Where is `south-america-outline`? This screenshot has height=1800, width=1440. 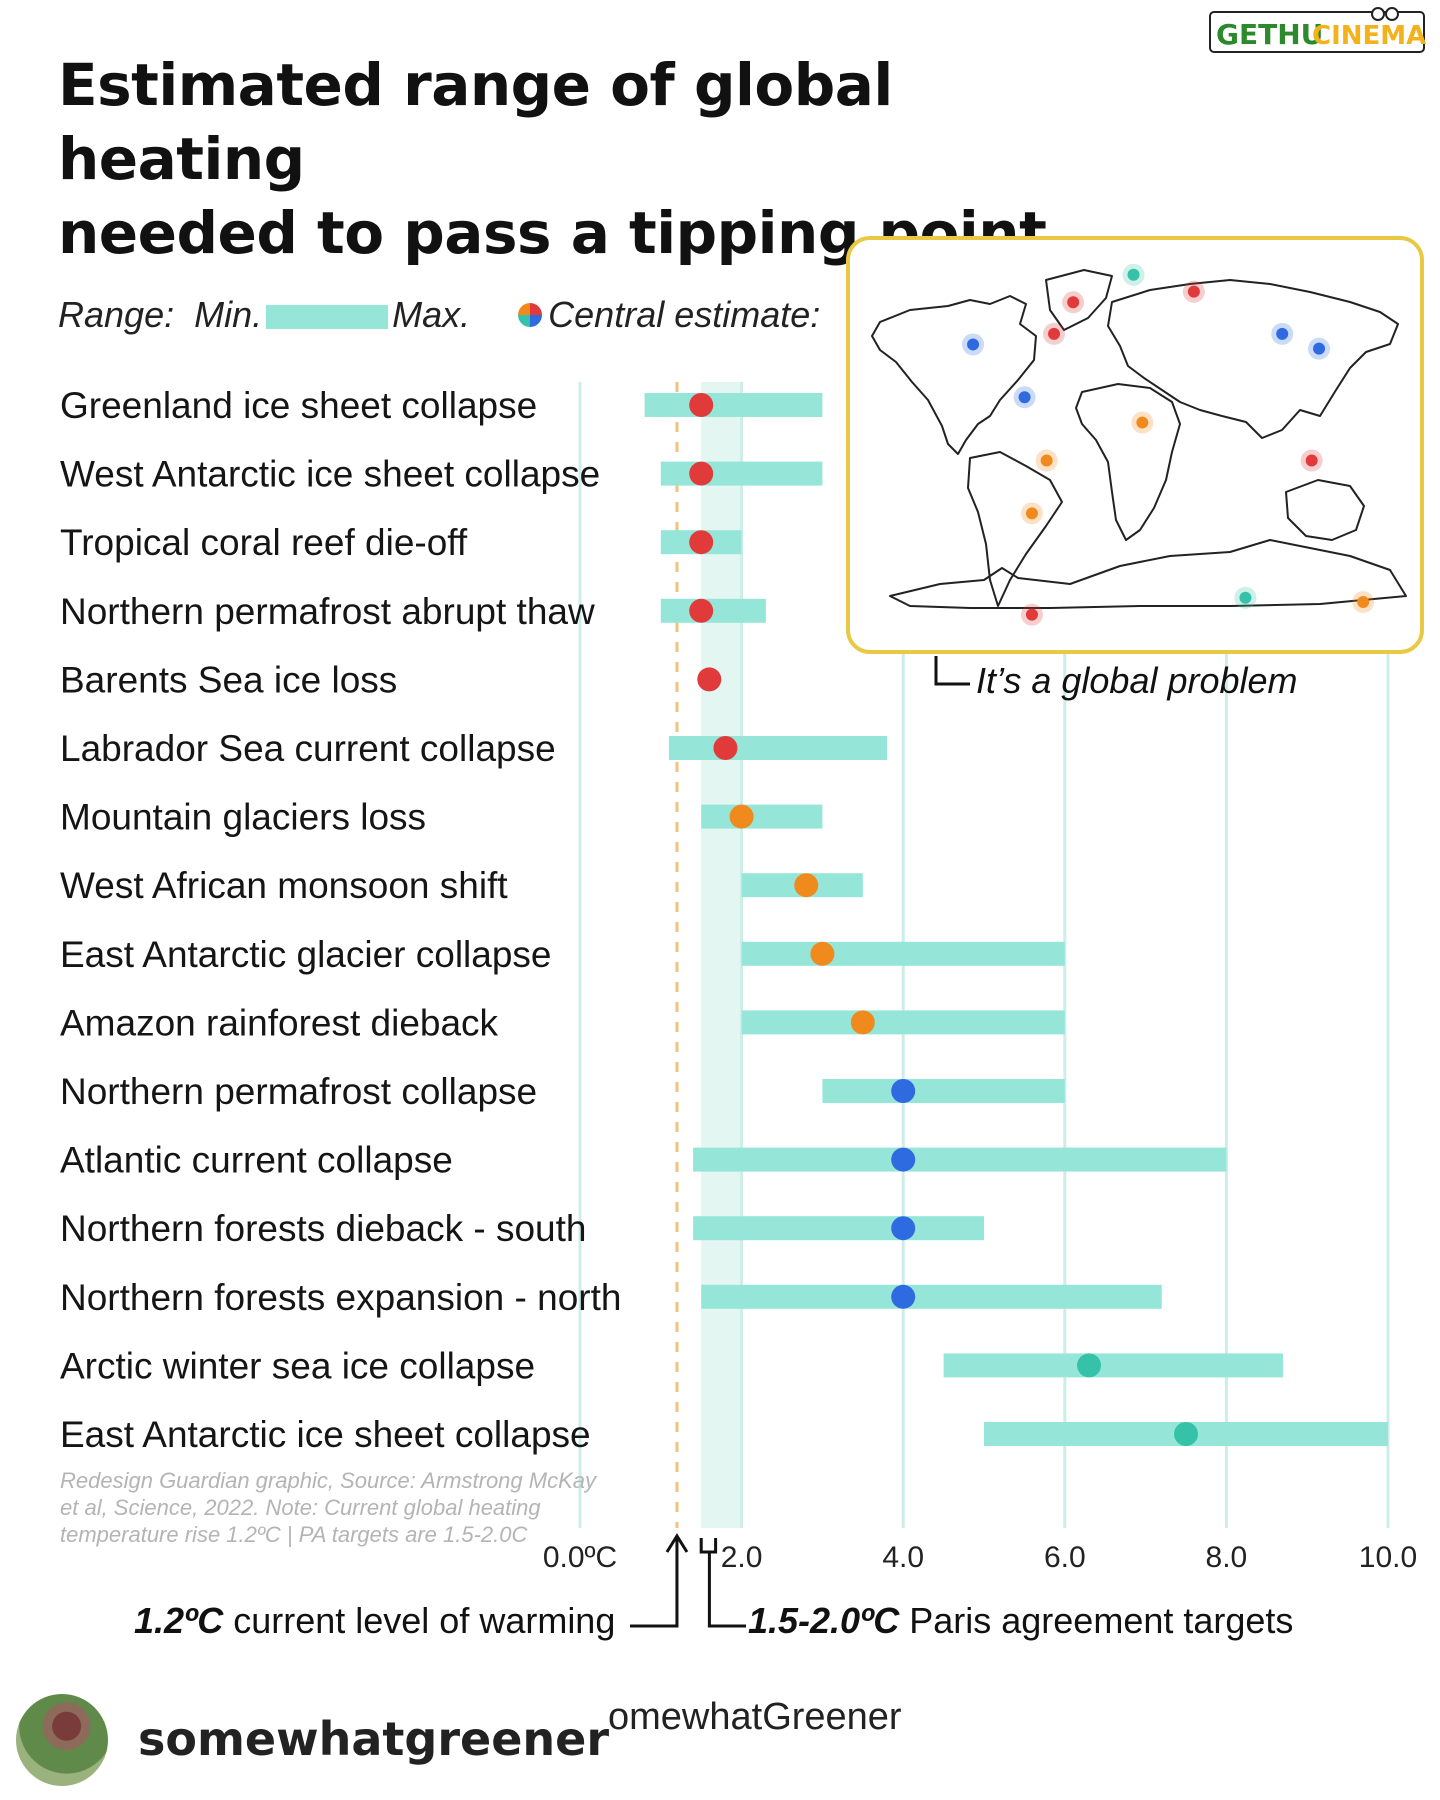
south-america-outline is located at coordinates (1015, 529).